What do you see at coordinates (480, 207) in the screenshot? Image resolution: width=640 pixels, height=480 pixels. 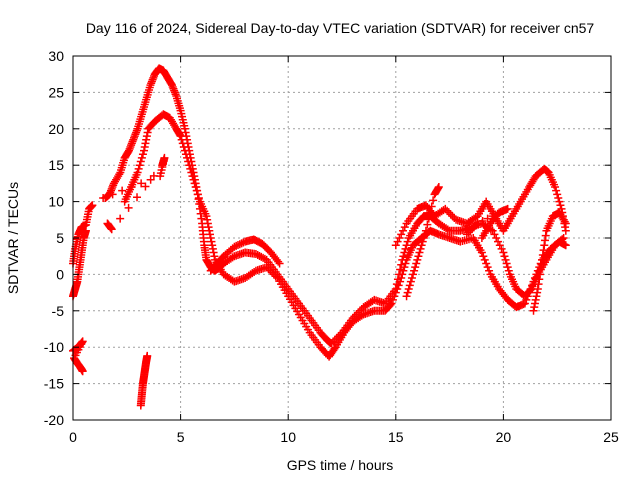 I see `series-track-tail-high` at bounding box center [480, 207].